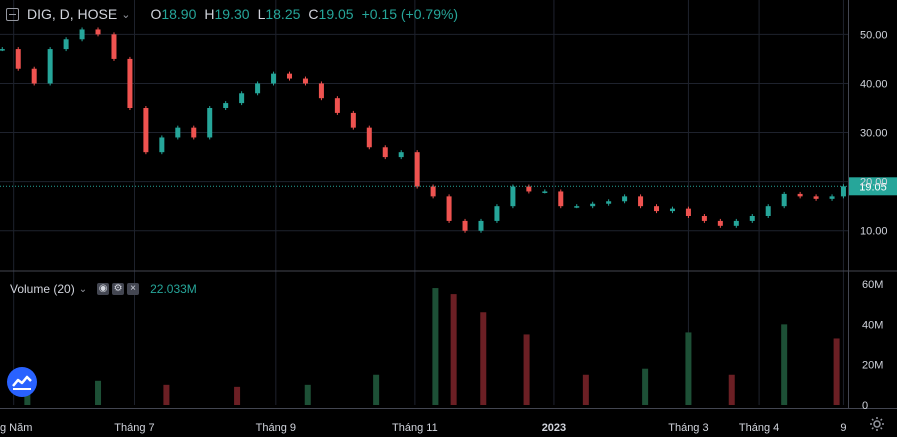 This screenshot has height=437, width=897. Describe the element at coordinates (336, 14) in the screenshot. I see `close-value: 19.05` at that location.